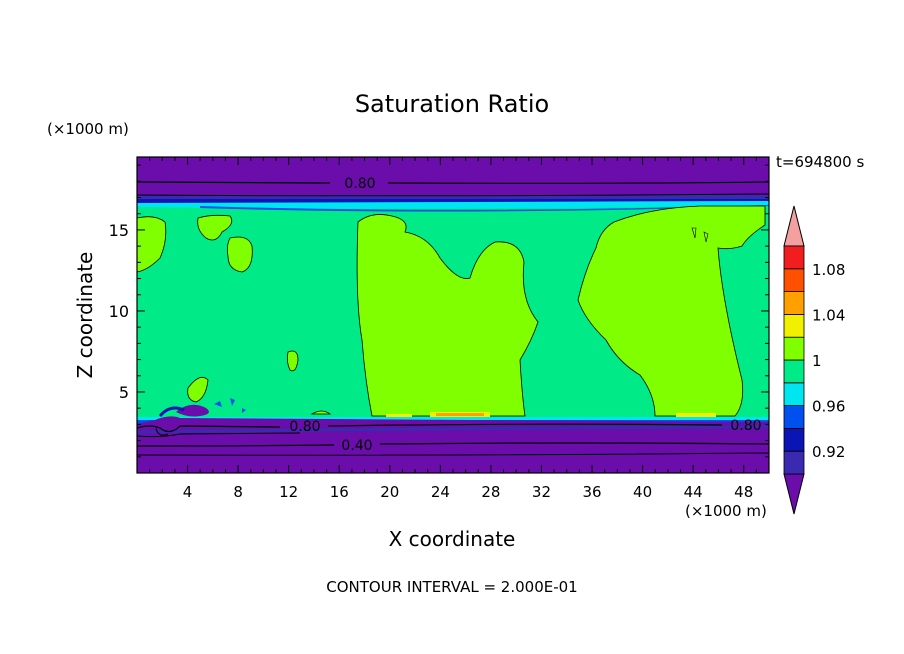 The width and height of the screenshot is (904, 654). What do you see at coordinates (124, 392) in the screenshot?
I see `y-tick-label: 5` at bounding box center [124, 392].